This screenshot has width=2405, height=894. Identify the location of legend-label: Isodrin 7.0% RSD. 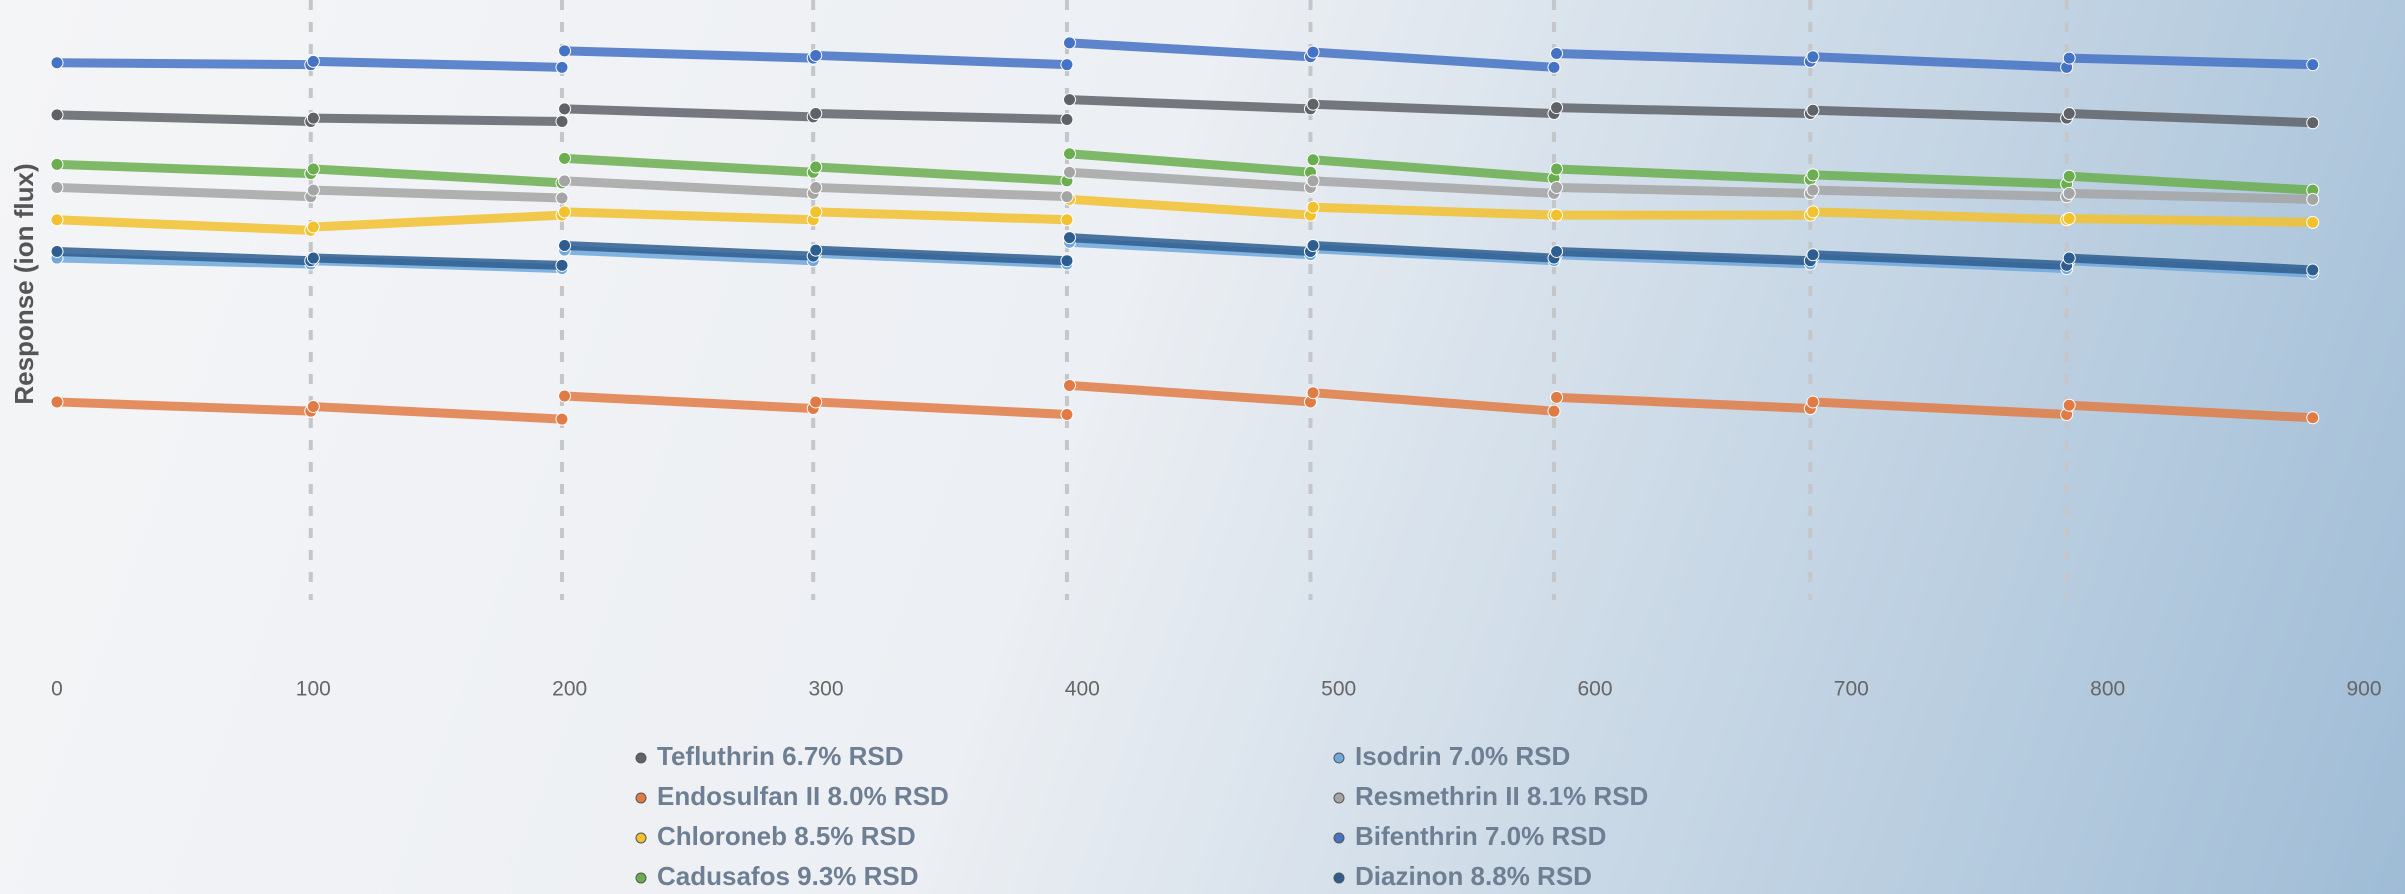
(1462, 756).